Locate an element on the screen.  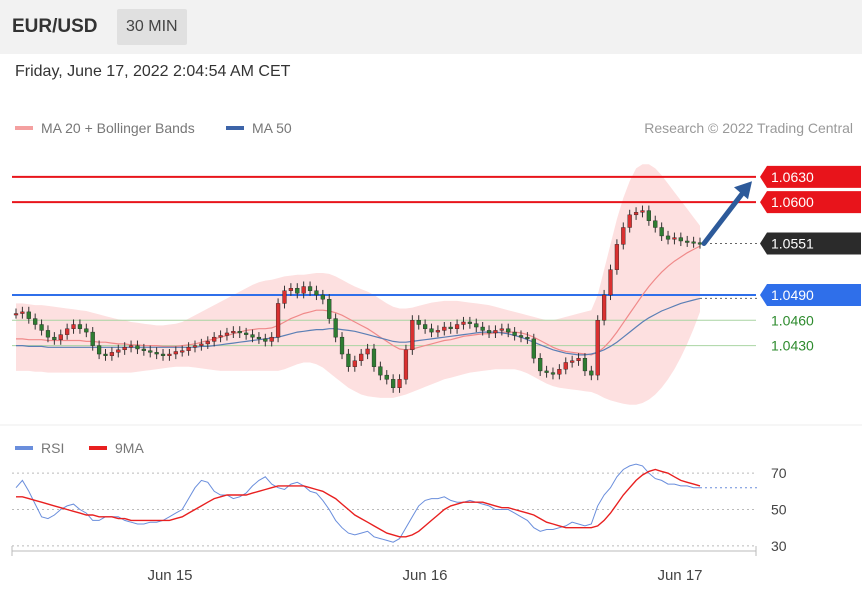
ma9-swatch is located at coordinates (98, 448).